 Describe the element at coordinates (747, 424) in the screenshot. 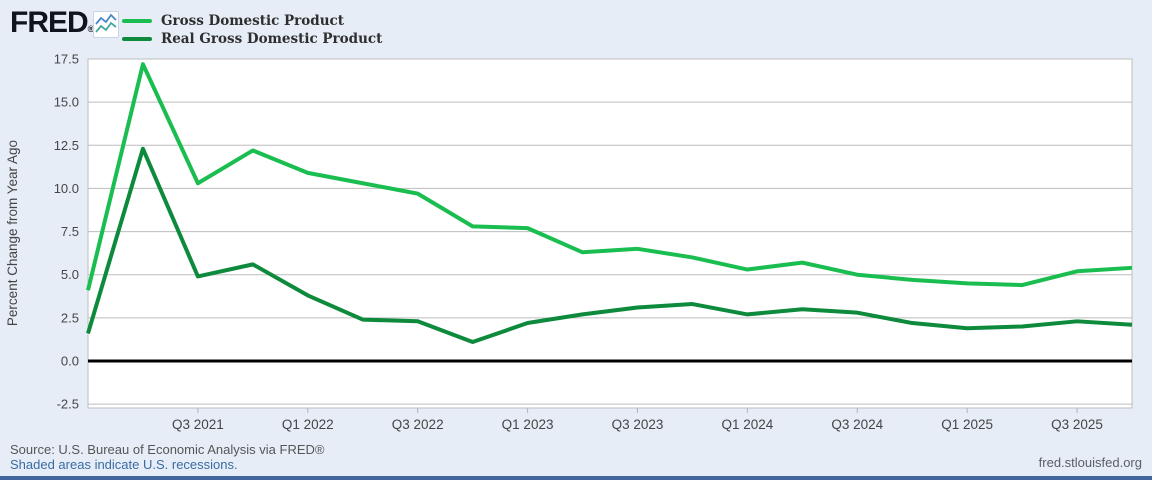

I see `x-axis-tick-label: Q1 2024` at that location.